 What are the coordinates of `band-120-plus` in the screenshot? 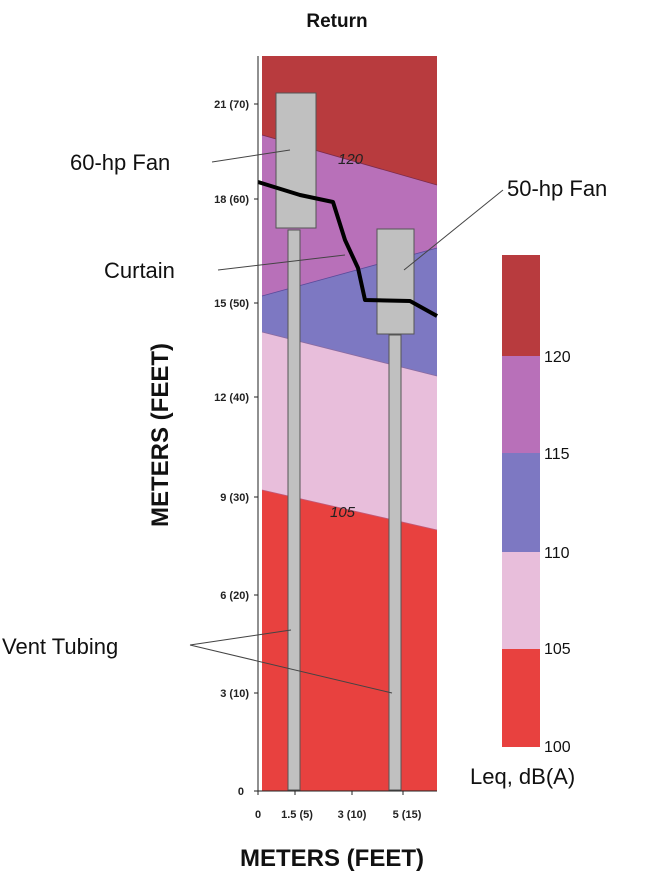 It's located at (349, 120).